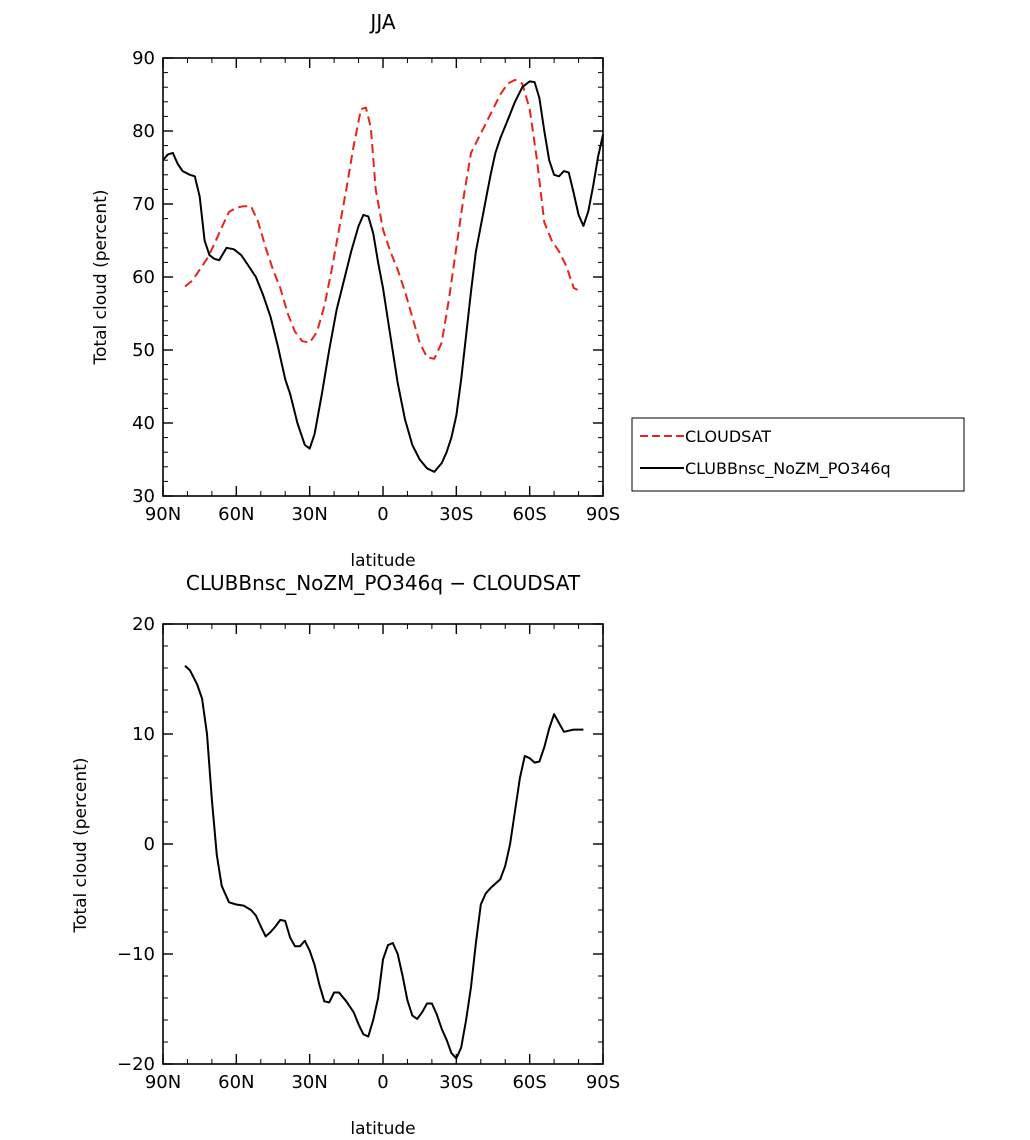 The image size is (1030, 1140). I want to click on bottom-series-group, so click(384, 862).